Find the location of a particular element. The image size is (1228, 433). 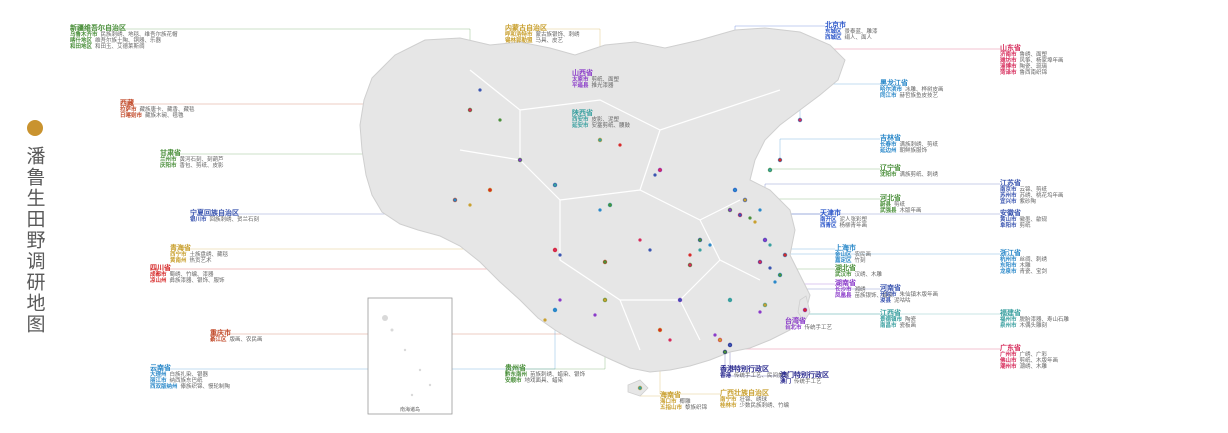

site-city: 延边州 is located at coordinates (888, 151).